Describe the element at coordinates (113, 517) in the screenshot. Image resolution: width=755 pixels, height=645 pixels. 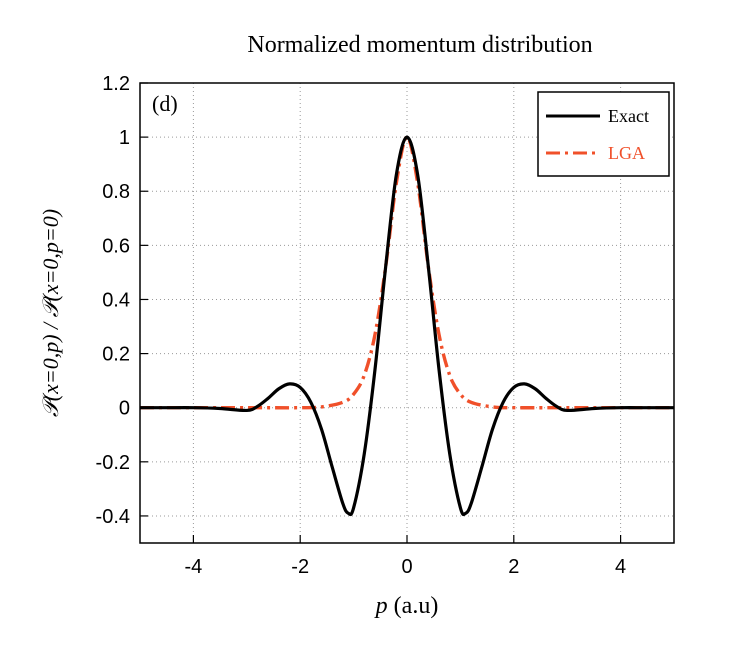
I see `y-tick-label: -0.4` at that location.